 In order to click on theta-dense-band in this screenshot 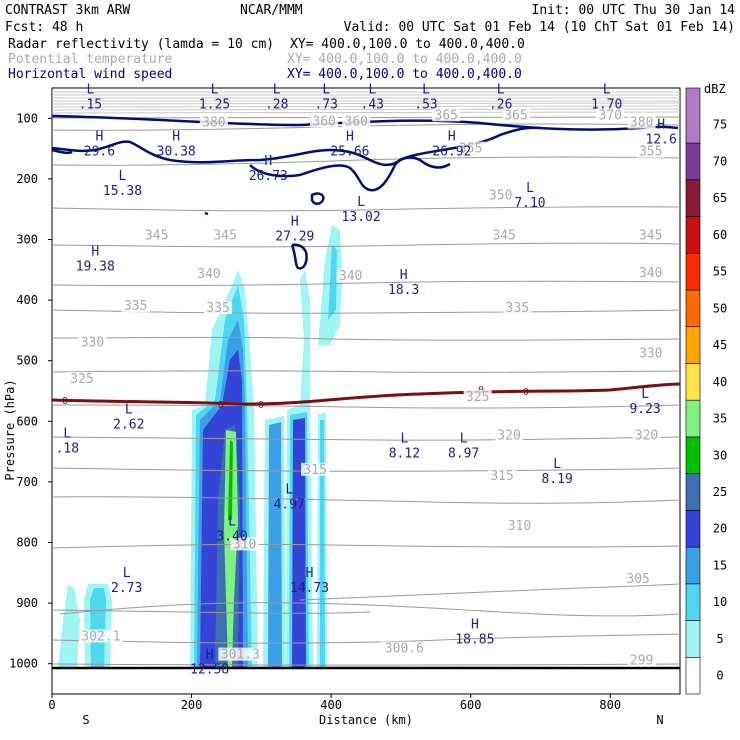, I will do `click(366, 102)`.